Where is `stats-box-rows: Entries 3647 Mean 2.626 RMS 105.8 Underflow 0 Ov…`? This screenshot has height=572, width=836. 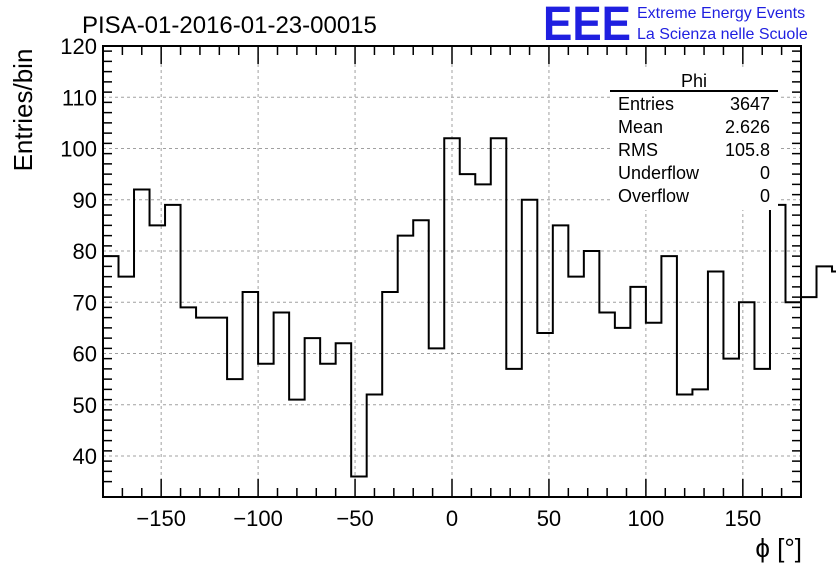 stats-box-rows: Entries 3647 Mean 2.626 RMS 105.8 Underflow 0 Ov… is located at coordinates (694, 150).